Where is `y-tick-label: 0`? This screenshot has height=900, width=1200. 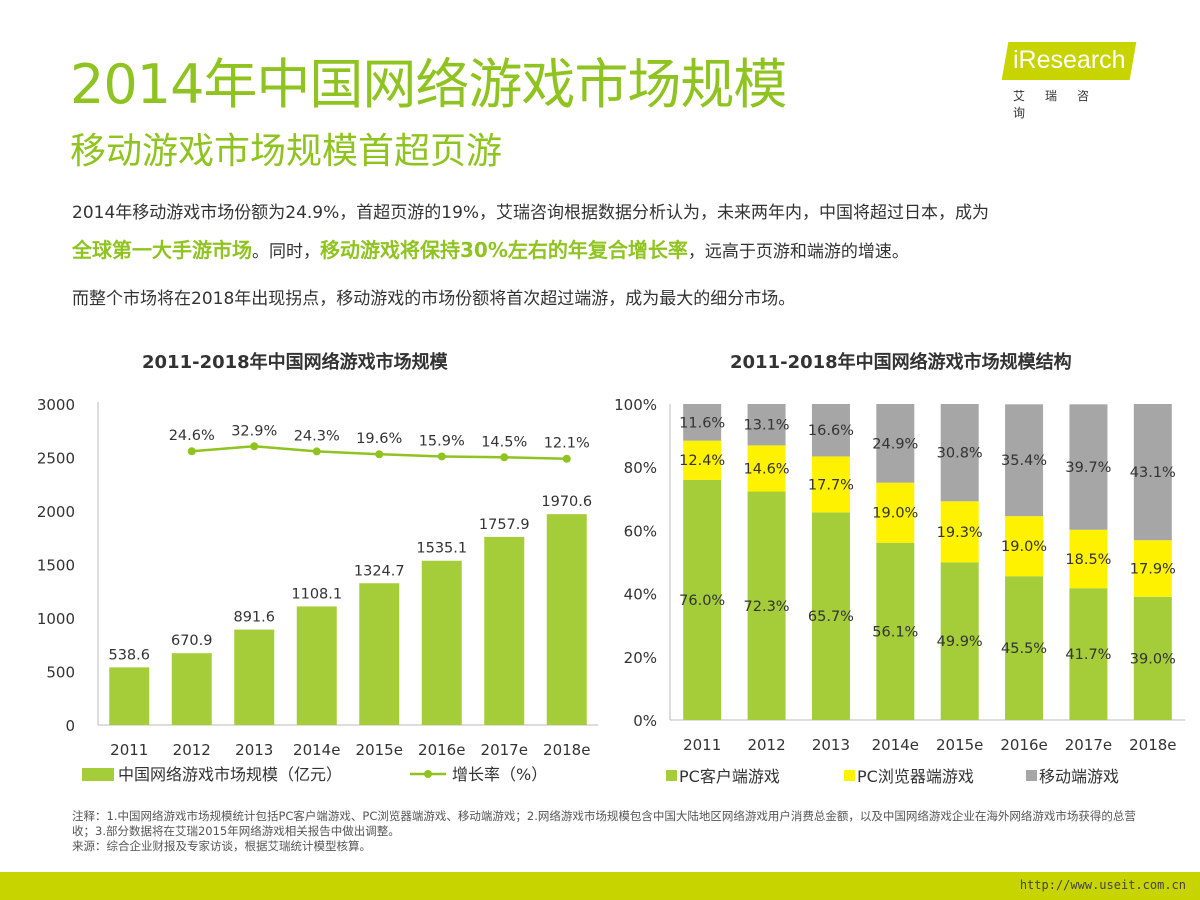 y-tick-label: 0 is located at coordinates (70, 726).